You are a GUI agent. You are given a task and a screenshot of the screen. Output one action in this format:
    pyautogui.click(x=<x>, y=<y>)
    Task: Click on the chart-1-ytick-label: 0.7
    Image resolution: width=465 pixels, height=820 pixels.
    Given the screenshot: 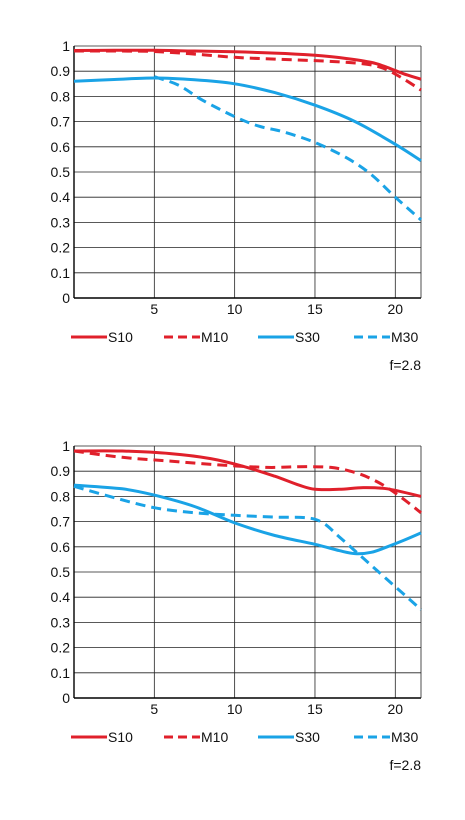 What is the action you would take?
    pyautogui.click(x=61, y=122)
    